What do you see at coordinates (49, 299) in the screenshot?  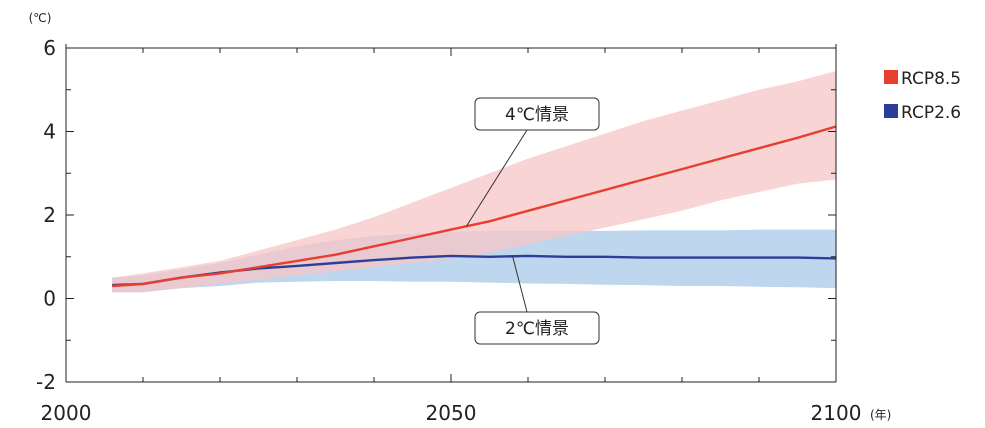 I see `y-tick-label: 0` at bounding box center [49, 299].